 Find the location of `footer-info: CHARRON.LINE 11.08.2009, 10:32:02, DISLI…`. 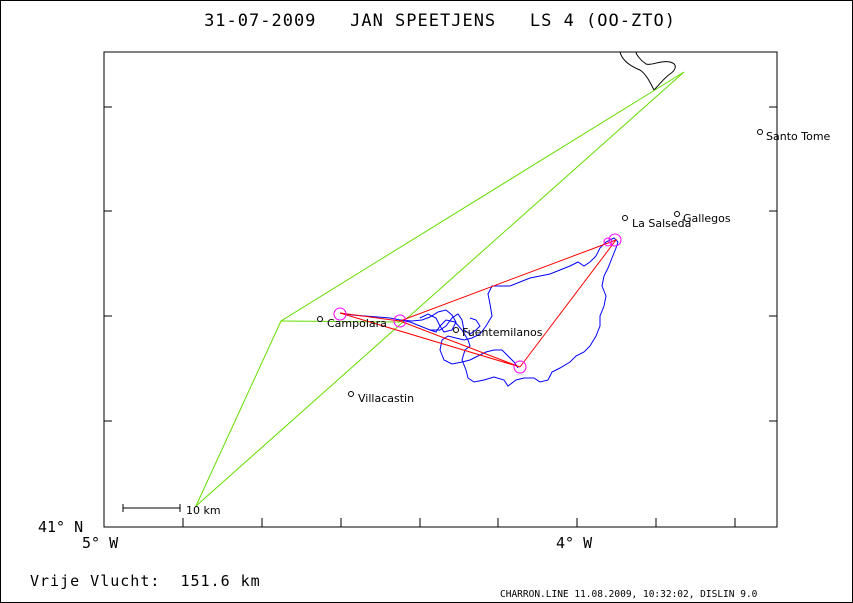

footer-info: CHARRON.LINE 11.08.2009, 10:32:02, DISLI… is located at coordinates (629, 594).